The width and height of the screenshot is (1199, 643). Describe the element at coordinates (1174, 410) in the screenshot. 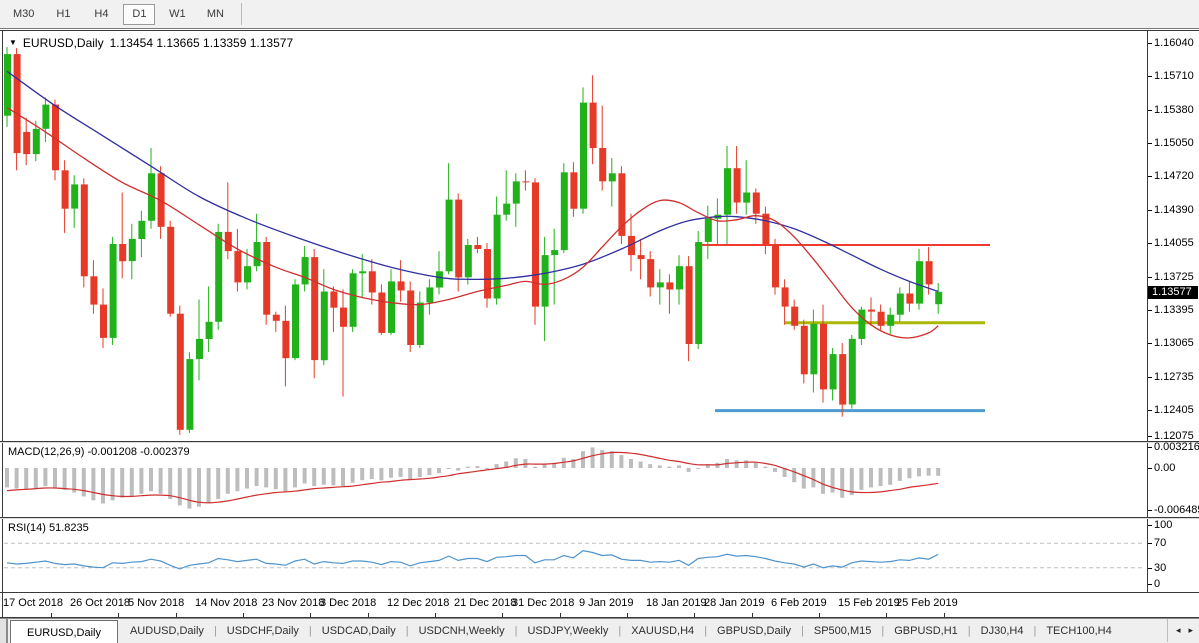

I see `price-tick-label: 1.12405` at that location.